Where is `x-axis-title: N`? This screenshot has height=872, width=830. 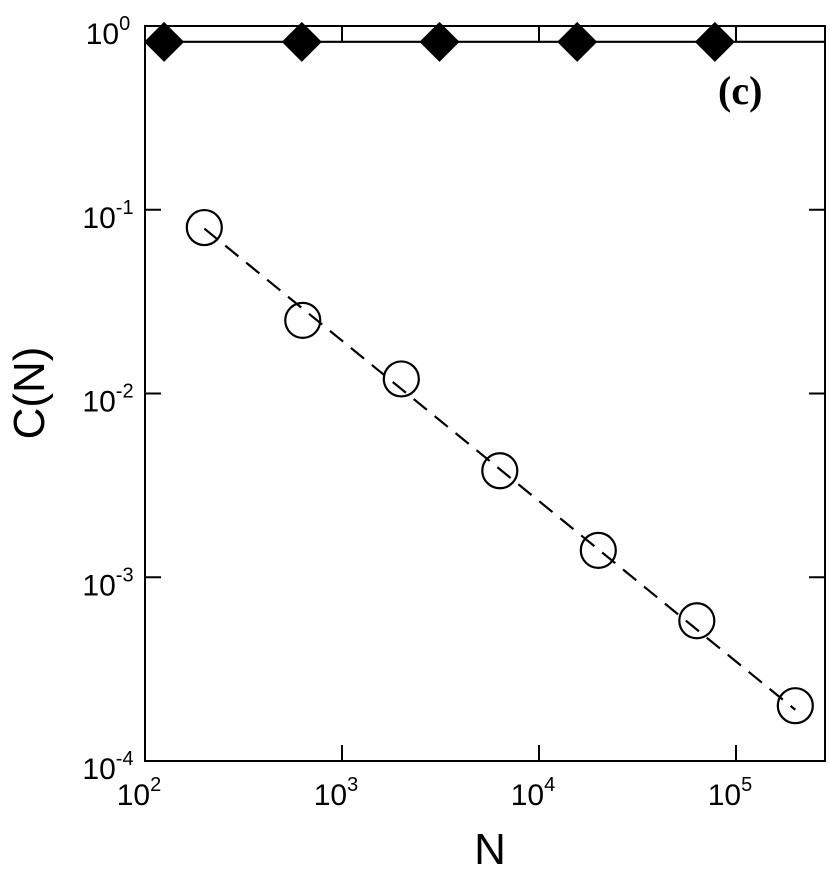
x-axis-title: N is located at coordinates (490, 848).